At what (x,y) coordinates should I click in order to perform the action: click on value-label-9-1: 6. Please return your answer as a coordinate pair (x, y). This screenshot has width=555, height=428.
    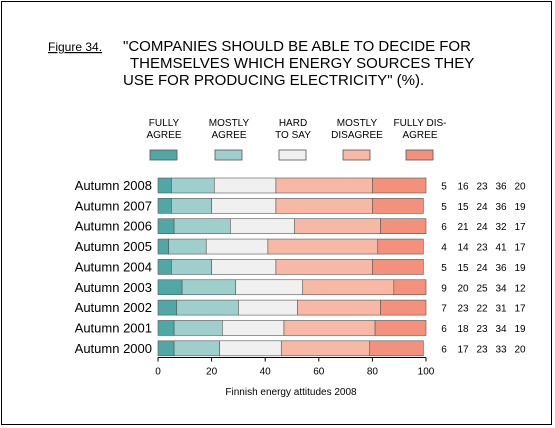
    Looking at the image, I should click on (444, 349).